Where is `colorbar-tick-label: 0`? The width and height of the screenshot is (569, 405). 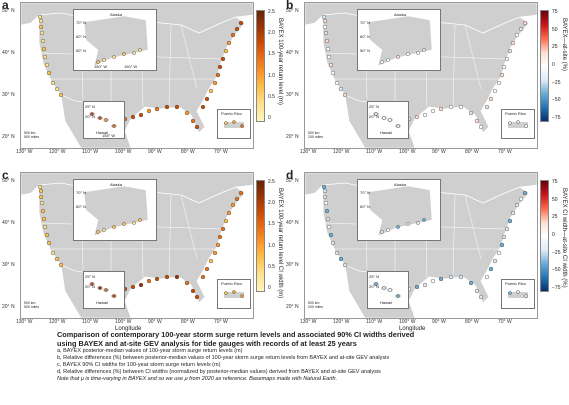 colorbar-tick-label: 0 is located at coordinates (269, 118).